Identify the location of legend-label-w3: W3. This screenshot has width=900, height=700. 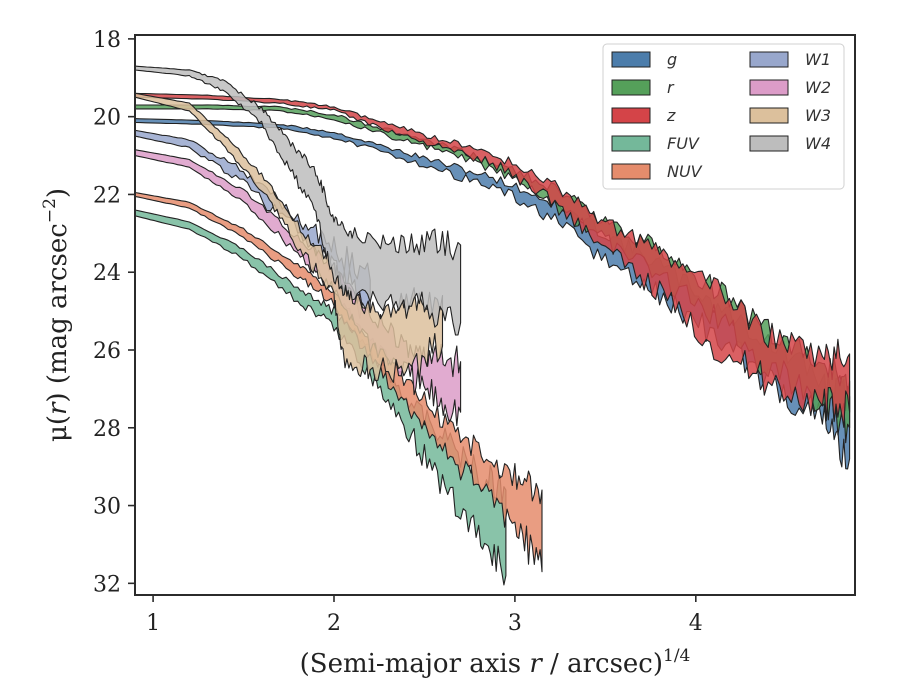
(818, 115).